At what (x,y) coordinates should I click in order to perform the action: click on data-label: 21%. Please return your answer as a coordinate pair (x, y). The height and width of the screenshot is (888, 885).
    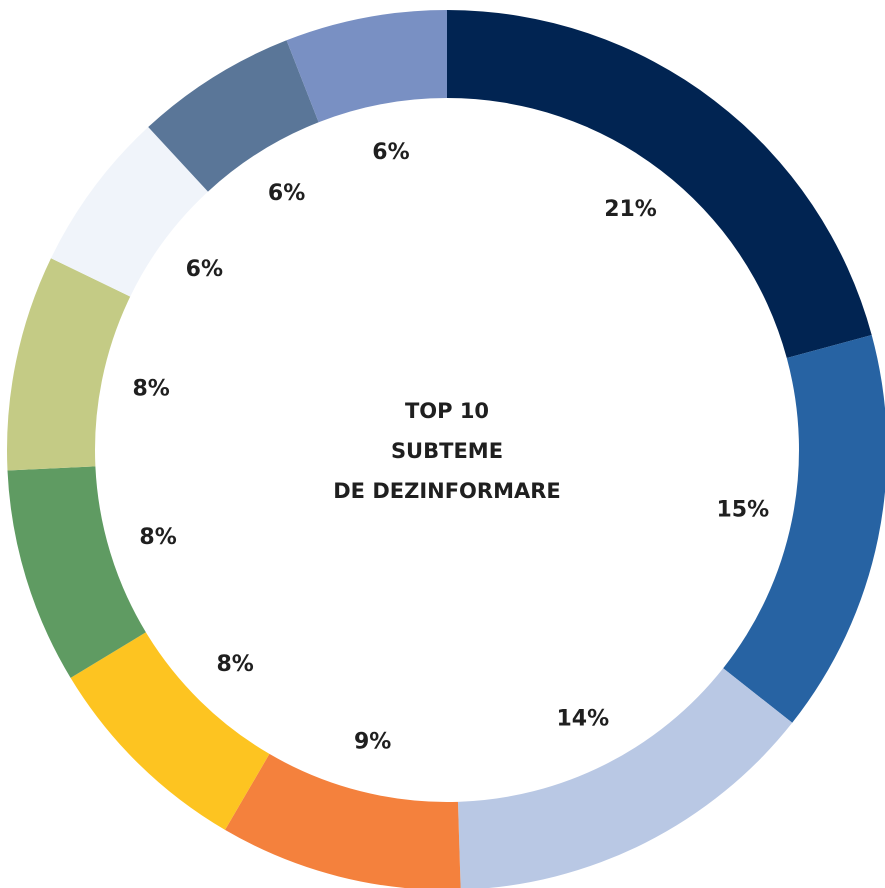
    Looking at the image, I should click on (630, 209).